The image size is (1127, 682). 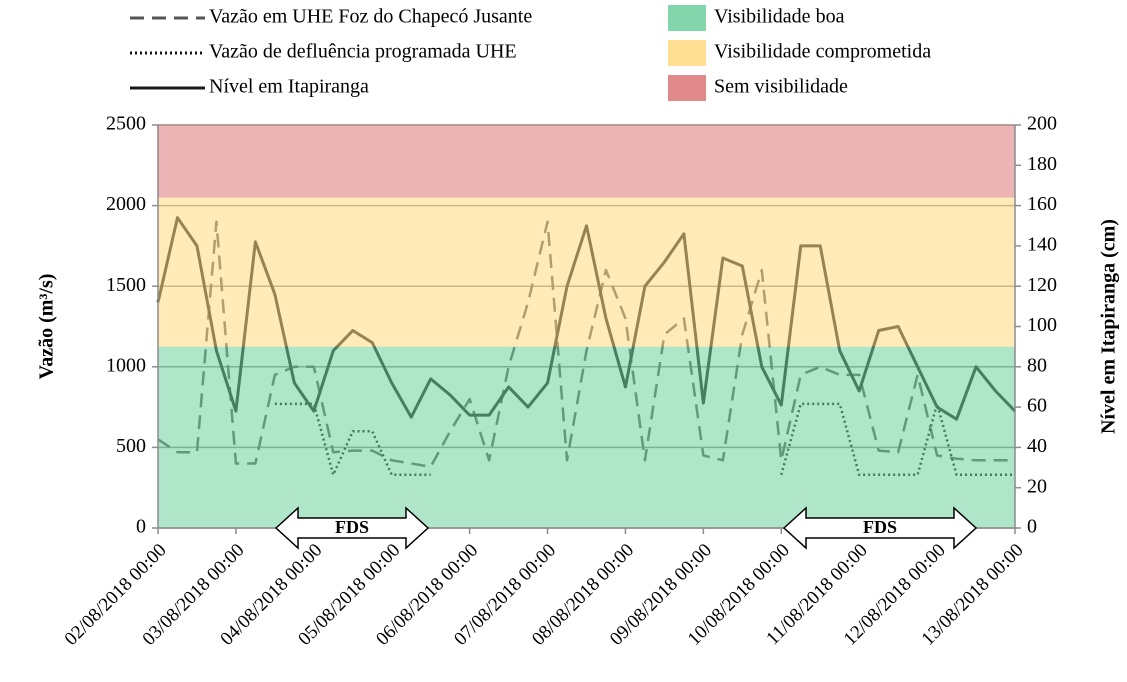 I want to click on y2-tick-label: 160, so click(x=1042, y=204).